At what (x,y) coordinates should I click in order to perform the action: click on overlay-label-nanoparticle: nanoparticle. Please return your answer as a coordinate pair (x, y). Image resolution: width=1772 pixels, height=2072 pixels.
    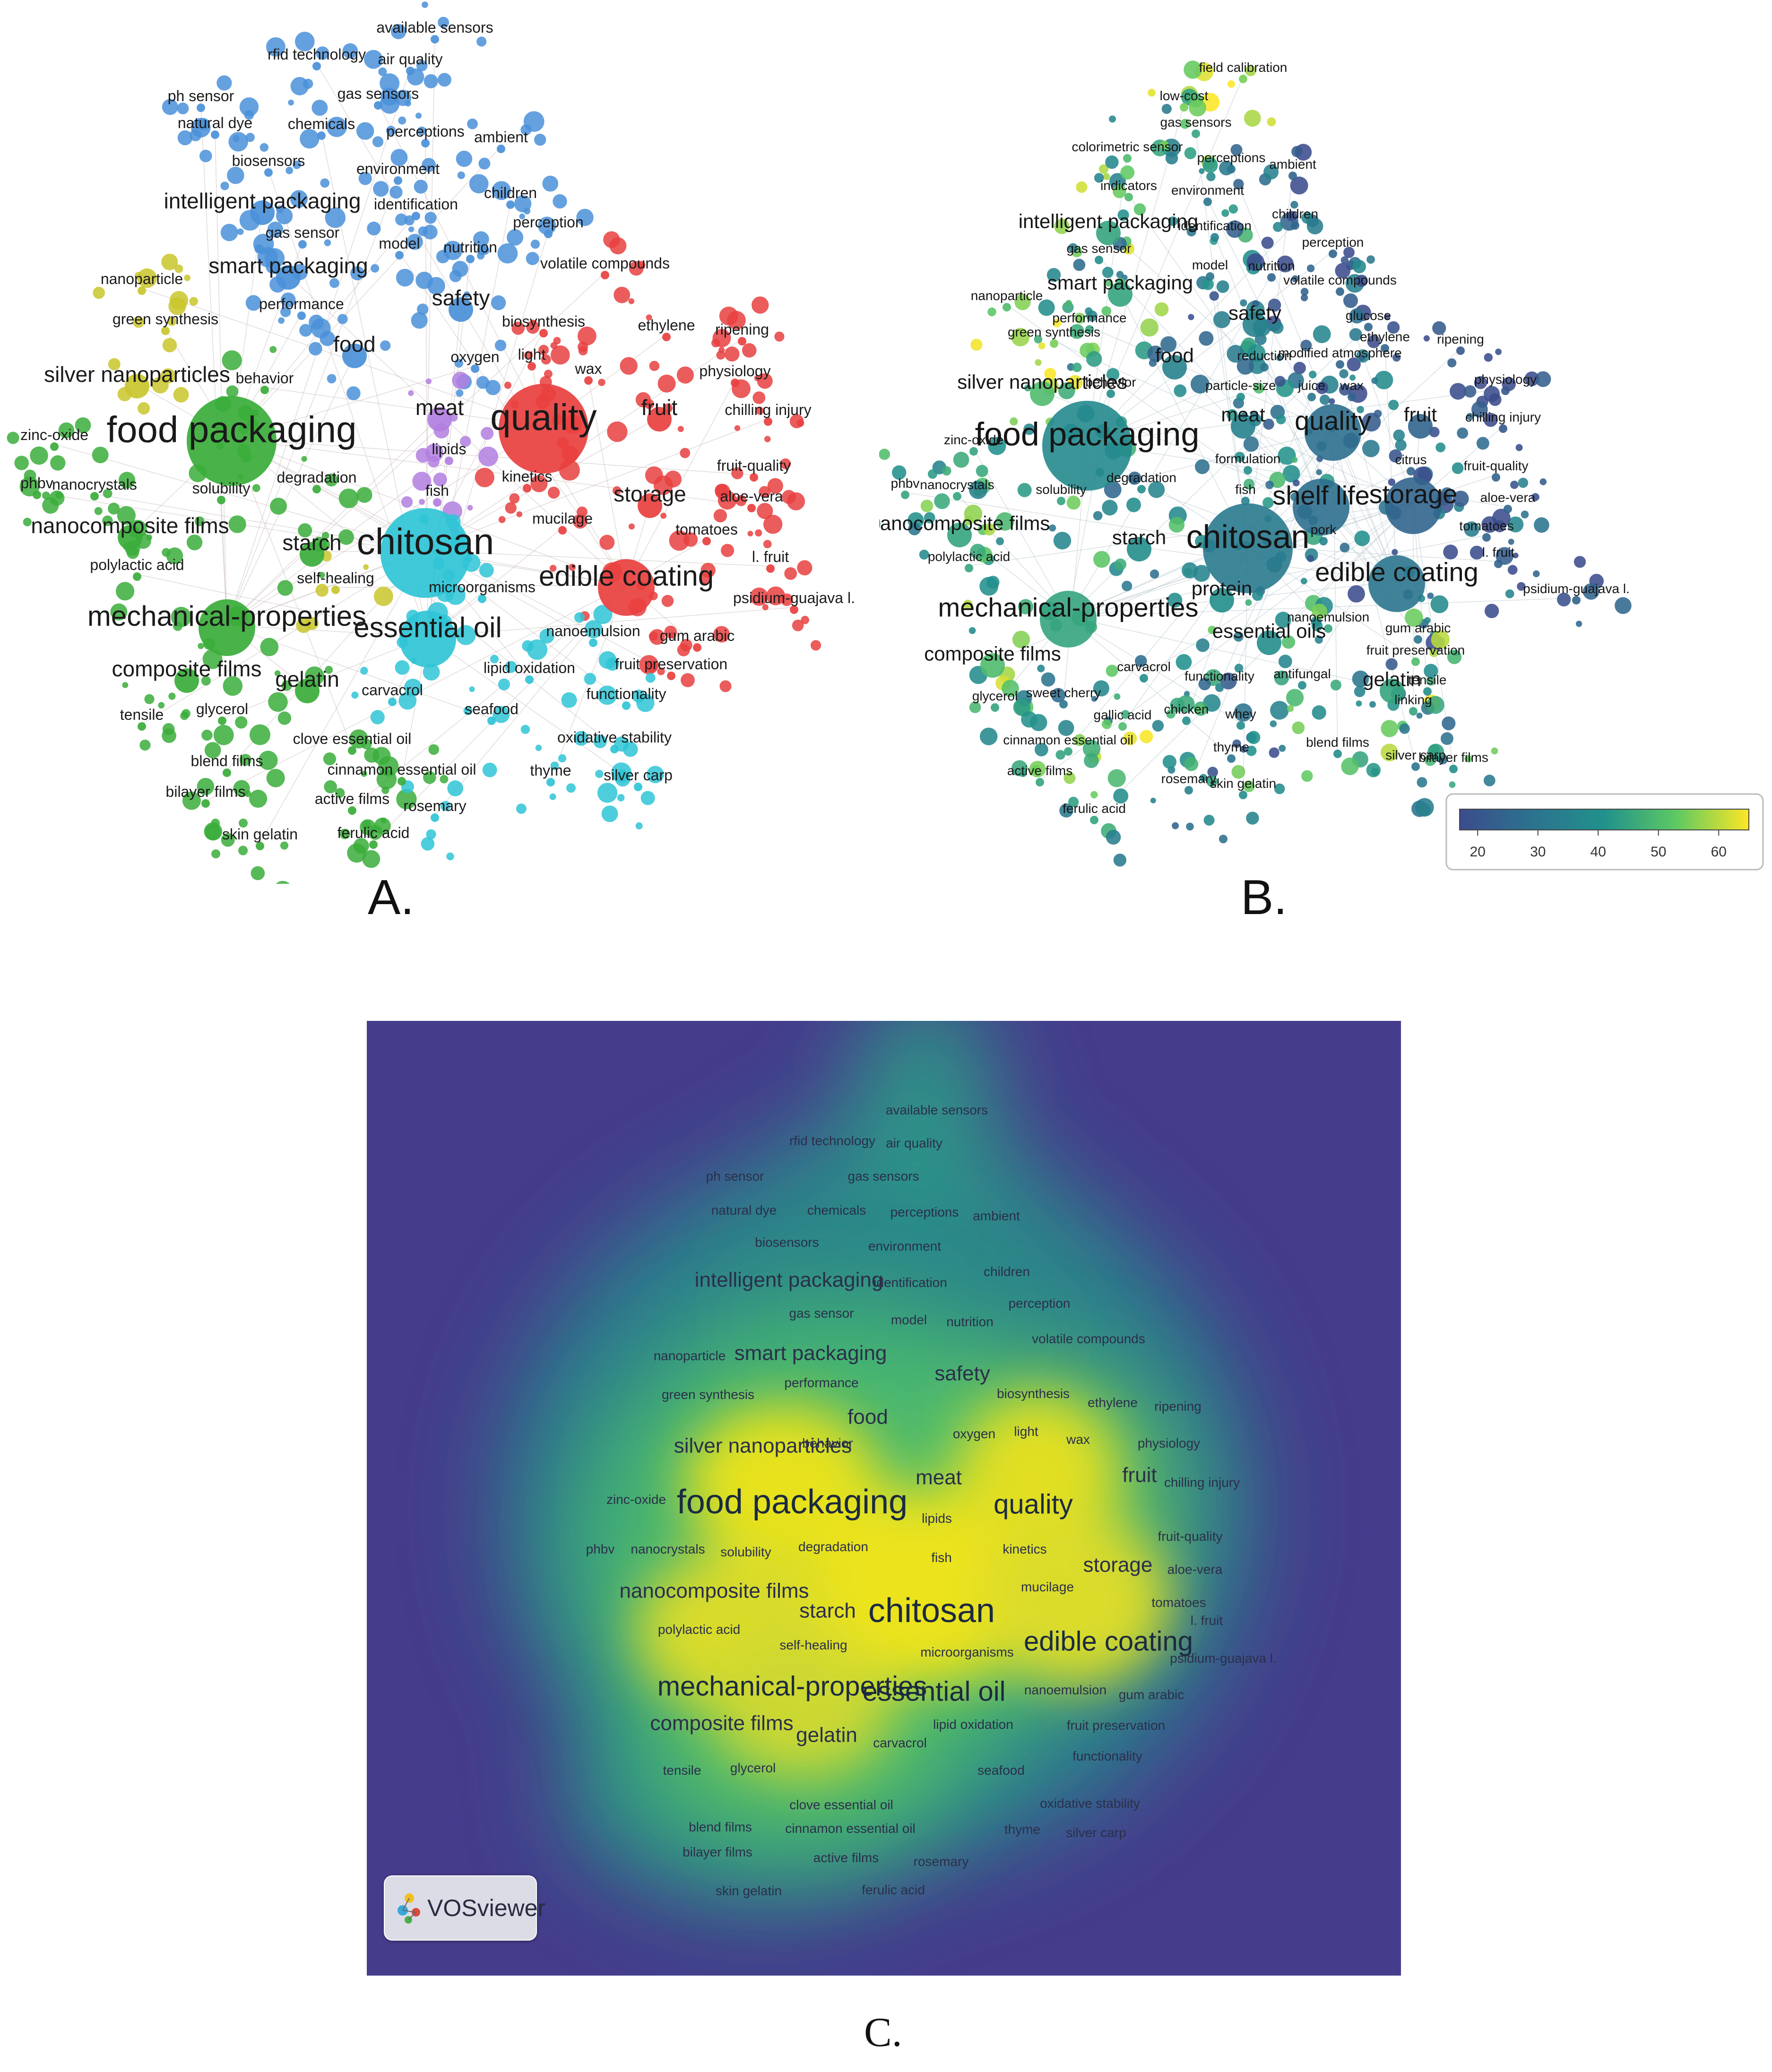
    Looking at the image, I should click on (1007, 296).